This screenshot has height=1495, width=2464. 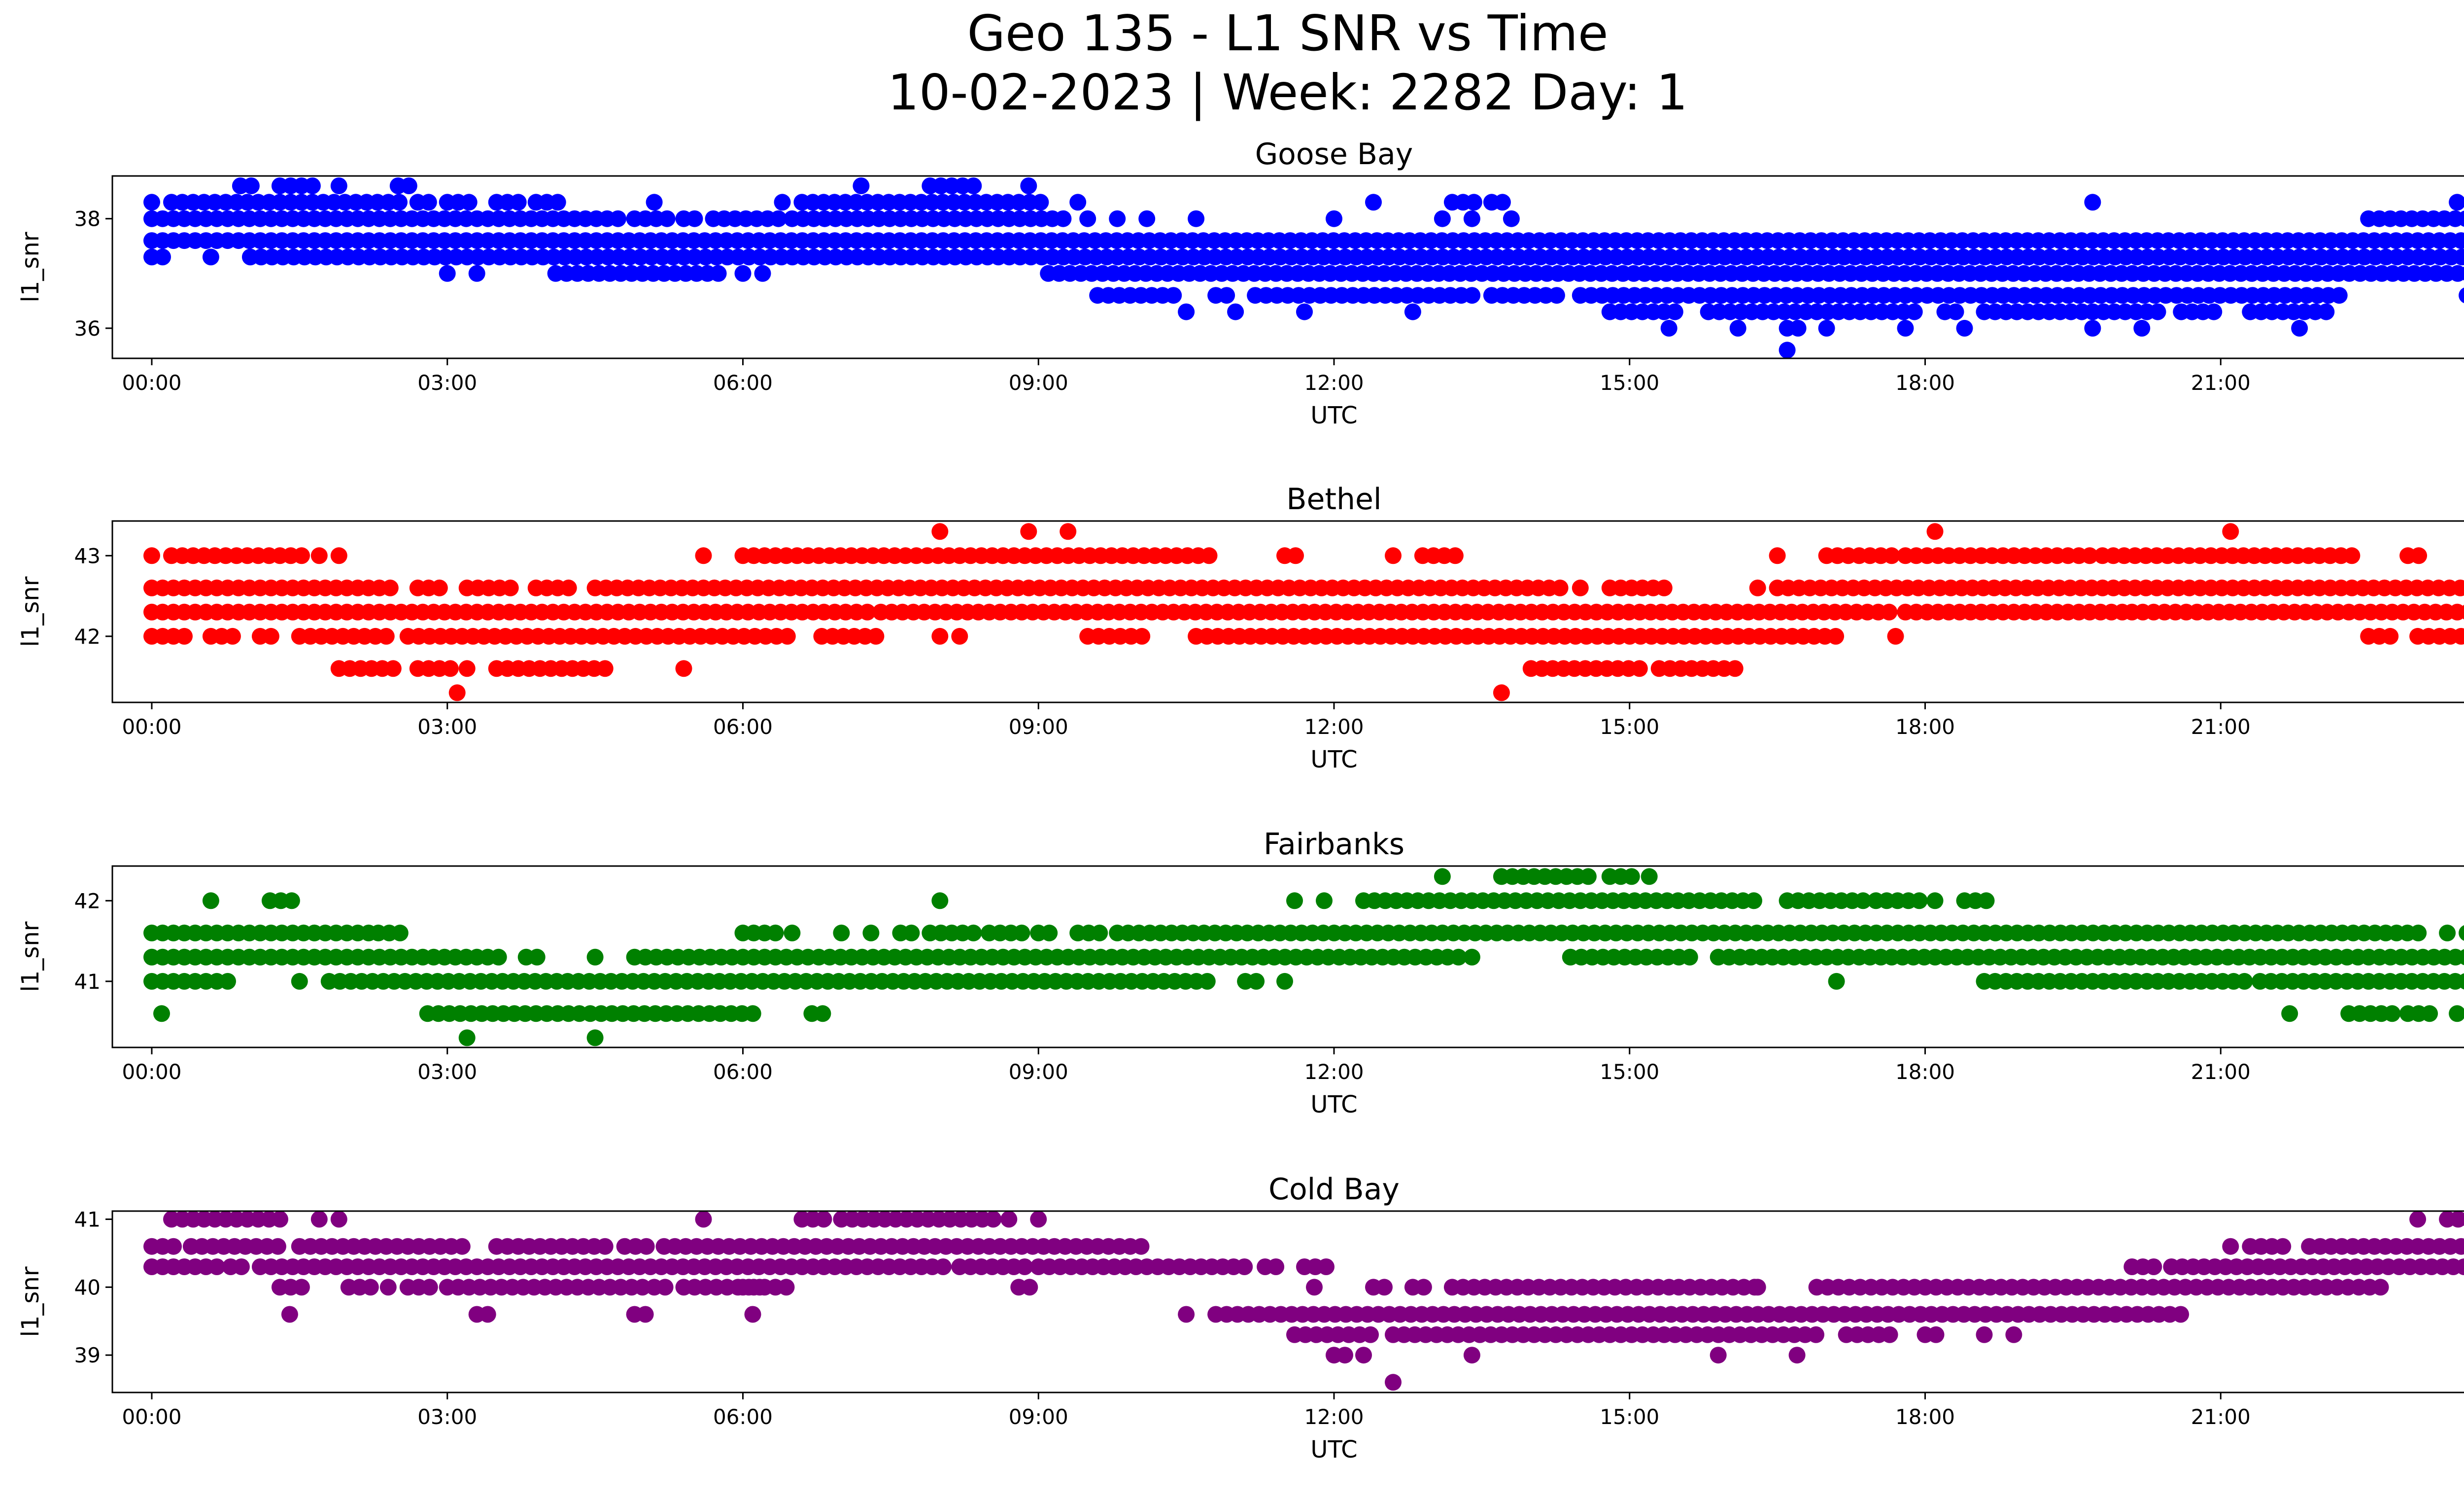 What do you see at coordinates (1287, 33) in the screenshot?
I see `figure-title-line1: Geo 135 - L1 SNR vs Time` at bounding box center [1287, 33].